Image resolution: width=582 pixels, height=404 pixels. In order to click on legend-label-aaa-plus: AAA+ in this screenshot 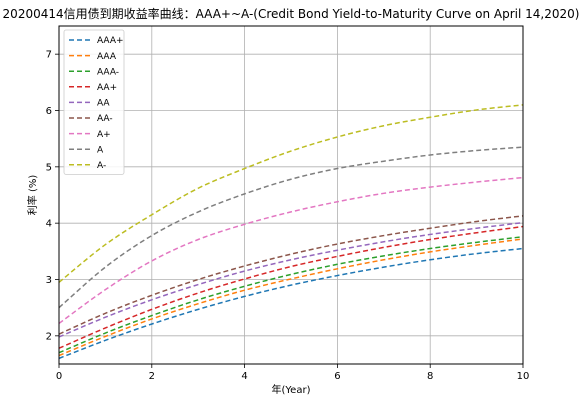, I will do `click(110, 41)`.